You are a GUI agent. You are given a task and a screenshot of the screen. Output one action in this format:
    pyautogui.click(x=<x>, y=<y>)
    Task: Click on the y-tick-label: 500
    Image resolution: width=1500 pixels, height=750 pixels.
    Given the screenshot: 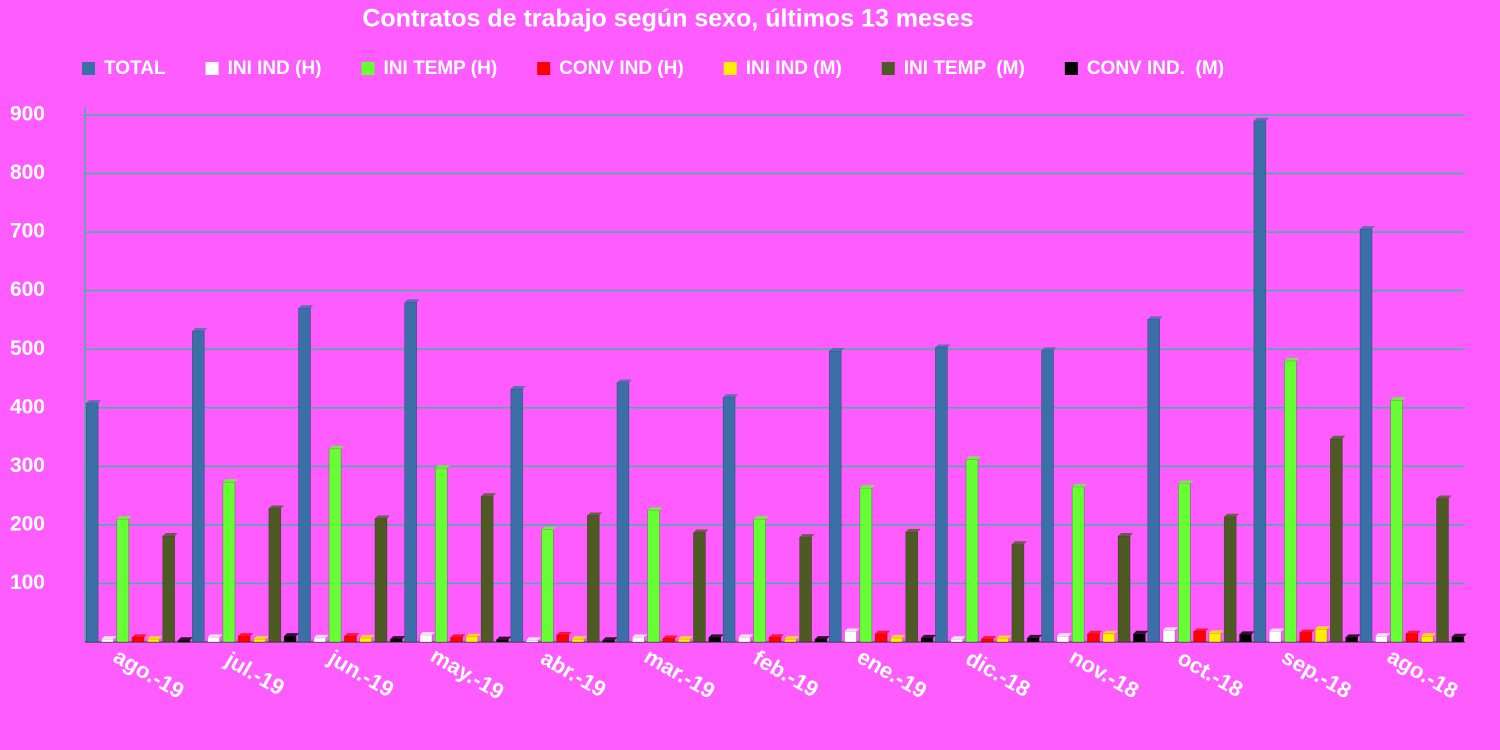 What is the action you would take?
    pyautogui.click(x=27, y=348)
    